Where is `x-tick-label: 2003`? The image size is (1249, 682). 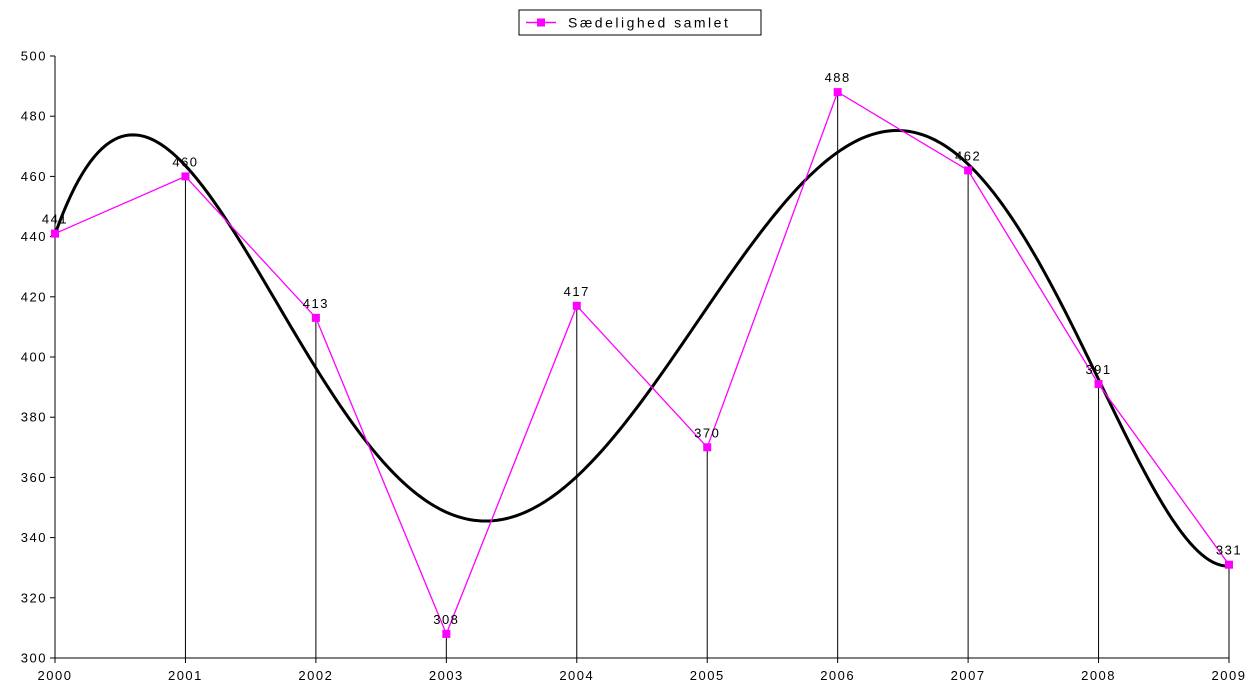 x-tick-label: 2003 is located at coordinates (446, 675).